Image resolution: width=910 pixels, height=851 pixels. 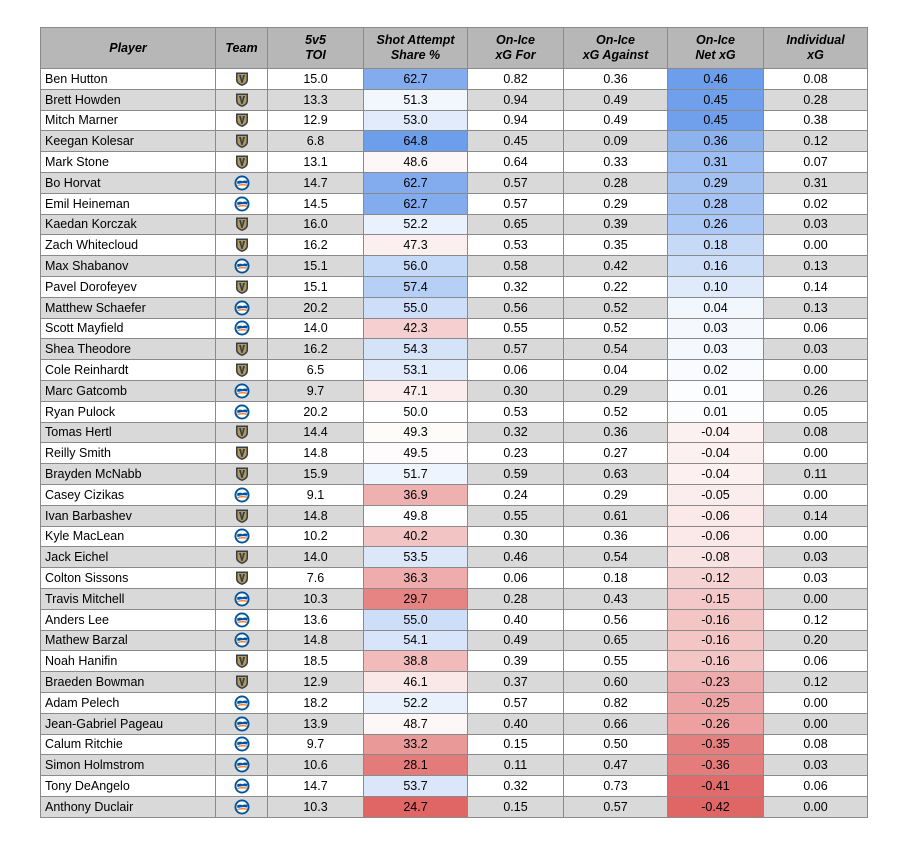 I want to click on shot-attempt-share-cell: 36.3, so click(x=415, y=578).